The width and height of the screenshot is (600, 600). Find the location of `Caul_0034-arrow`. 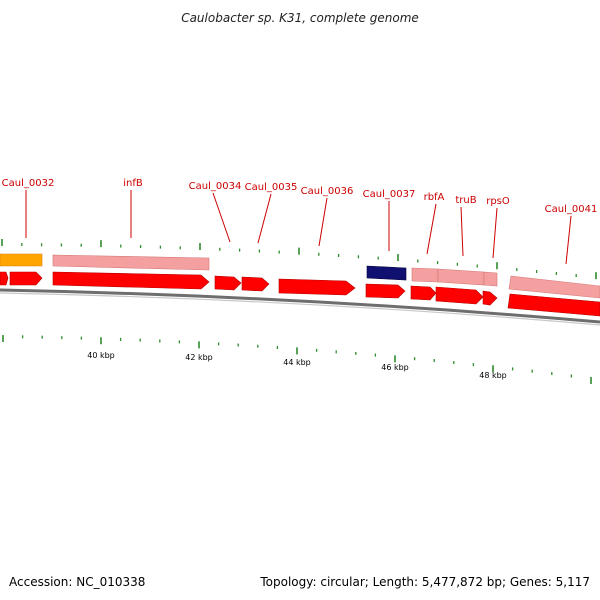

Caul_0034-arrow is located at coordinates (228, 283).